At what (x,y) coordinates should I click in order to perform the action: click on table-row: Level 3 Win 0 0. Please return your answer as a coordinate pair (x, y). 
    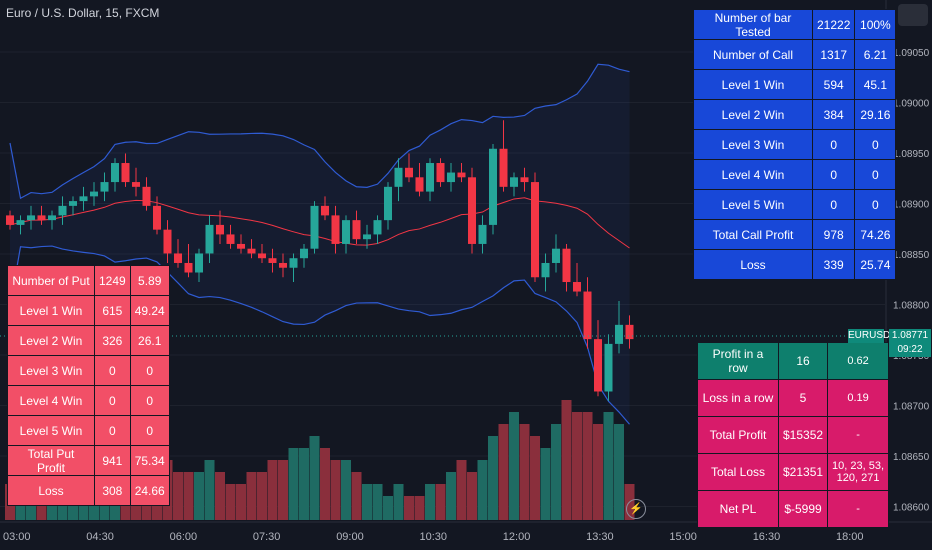
    Looking at the image, I should click on (88, 370).